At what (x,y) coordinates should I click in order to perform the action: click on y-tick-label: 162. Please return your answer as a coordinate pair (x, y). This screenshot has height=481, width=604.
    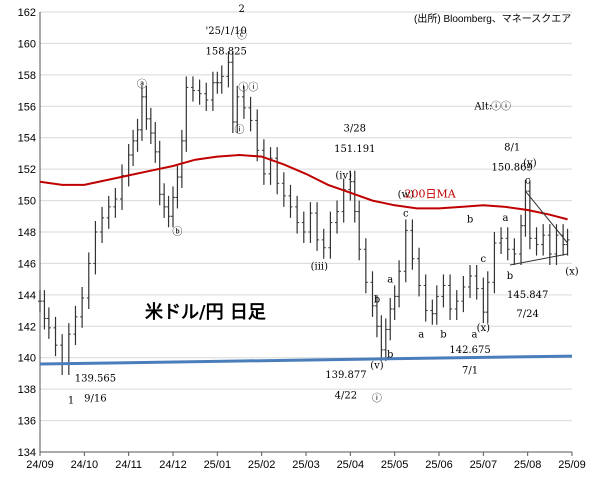
    Looking at the image, I should click on (27, 13).